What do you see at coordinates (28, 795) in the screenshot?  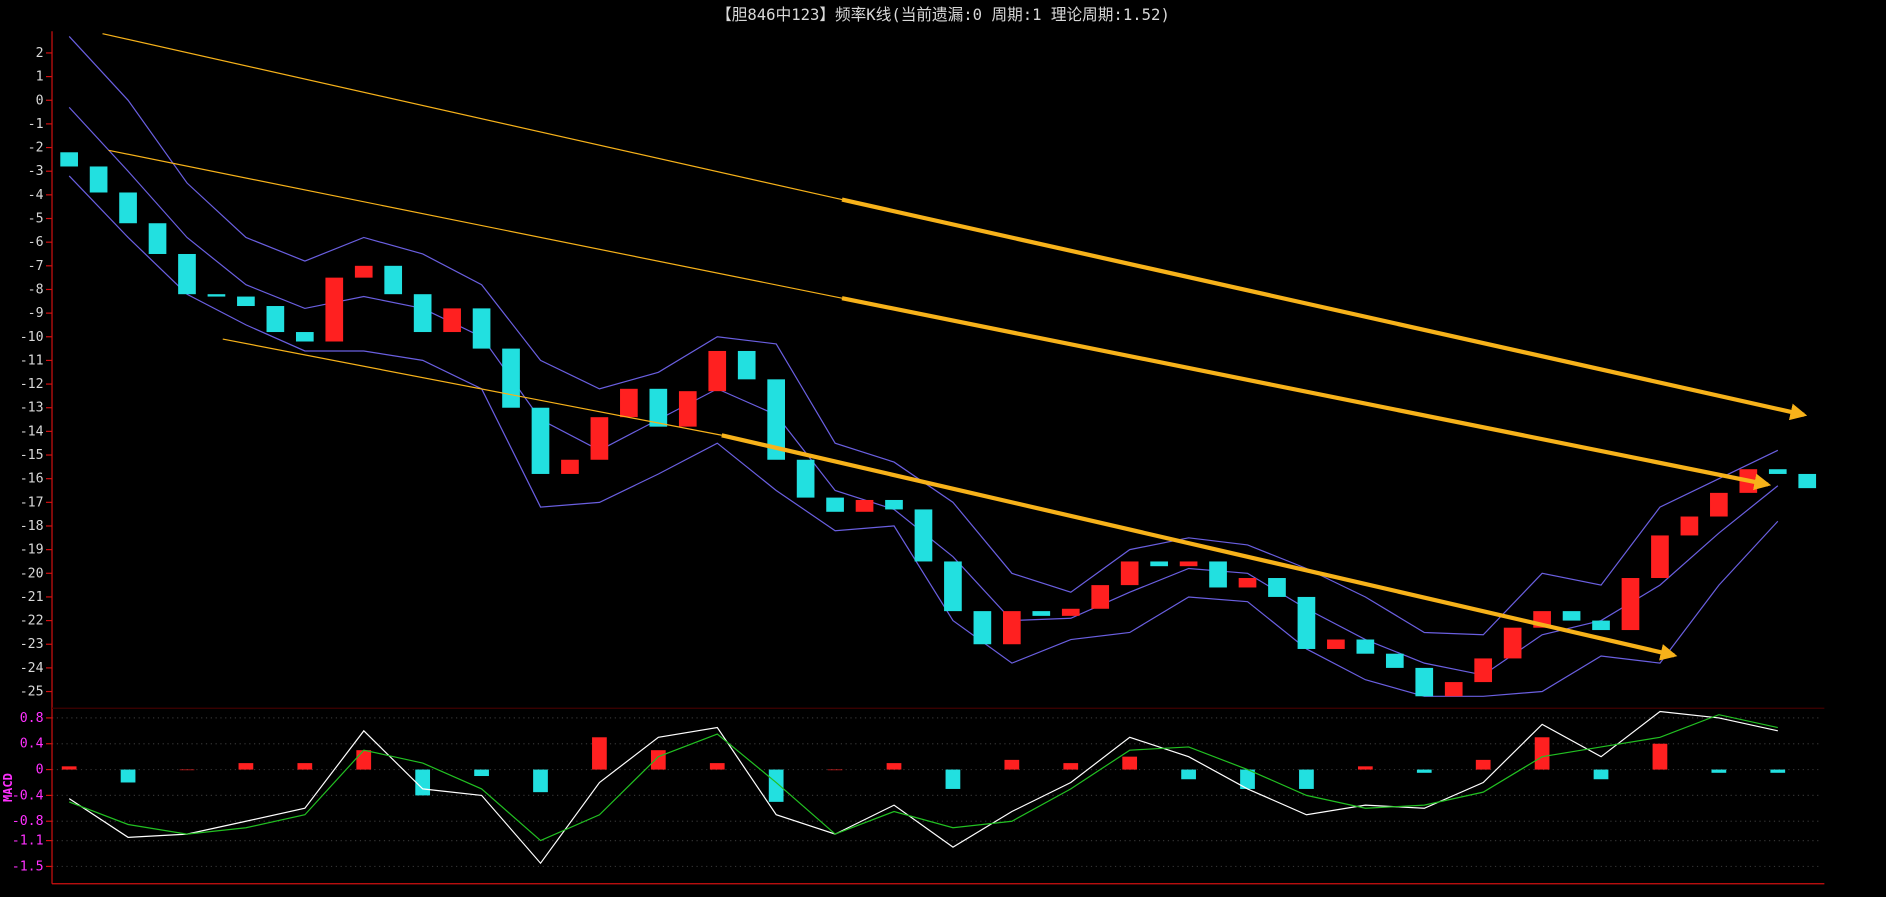 I see `y-tick-label: -0.4` at bounding box center [28, 795].